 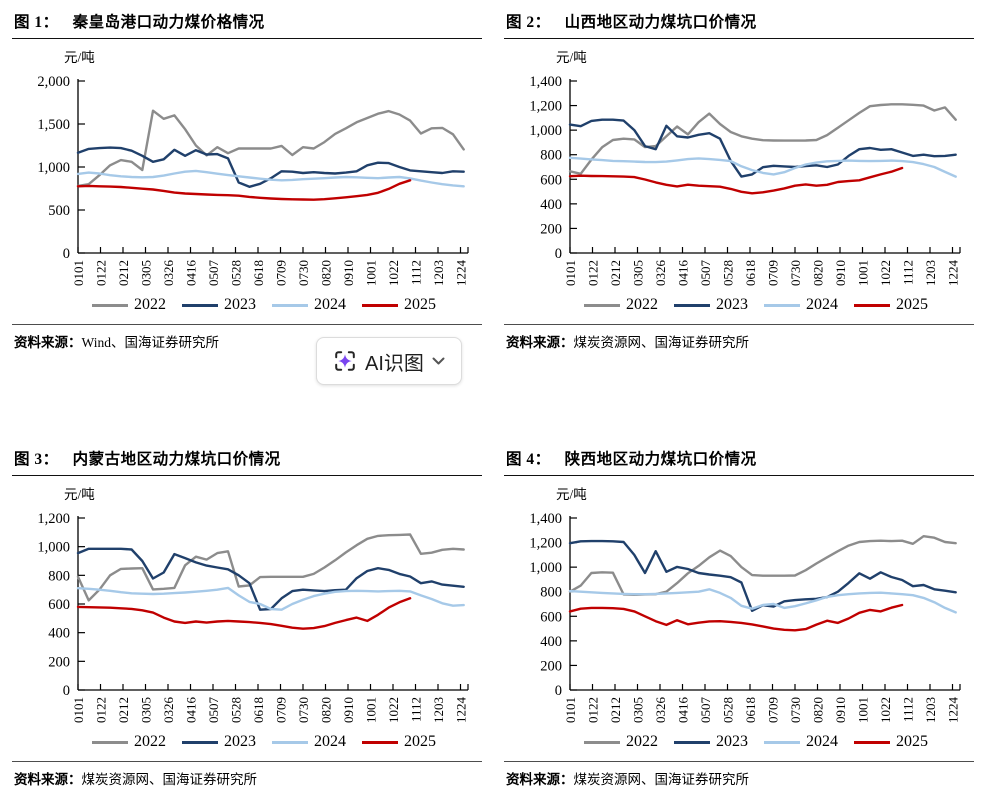 I want to click on svg-text: 1,400, so click(x=545, y=82).